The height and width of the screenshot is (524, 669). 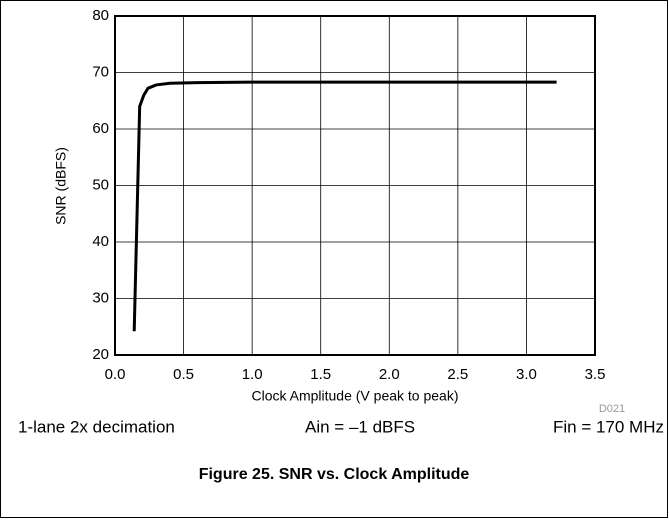 I want to click on x-tick-label: 0.5, so click(x=183, y=374).